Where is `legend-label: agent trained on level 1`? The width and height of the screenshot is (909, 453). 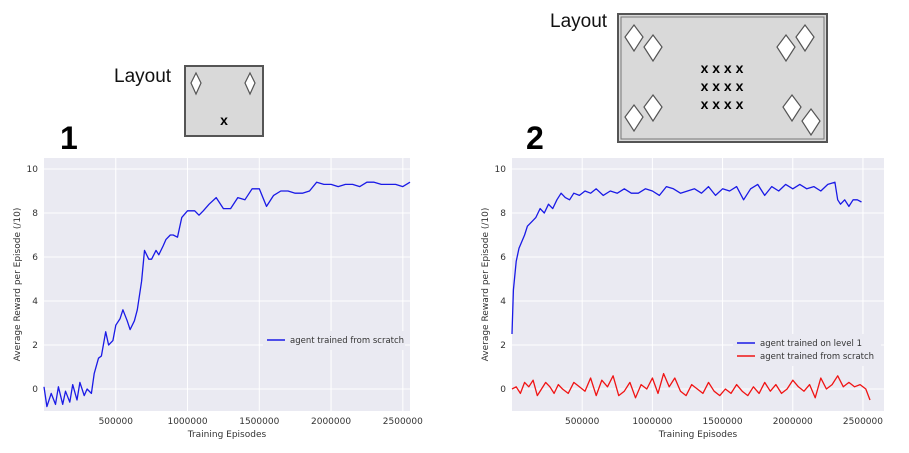 legend-label: agent trained on level 1 is located at coordinates (811, 344).